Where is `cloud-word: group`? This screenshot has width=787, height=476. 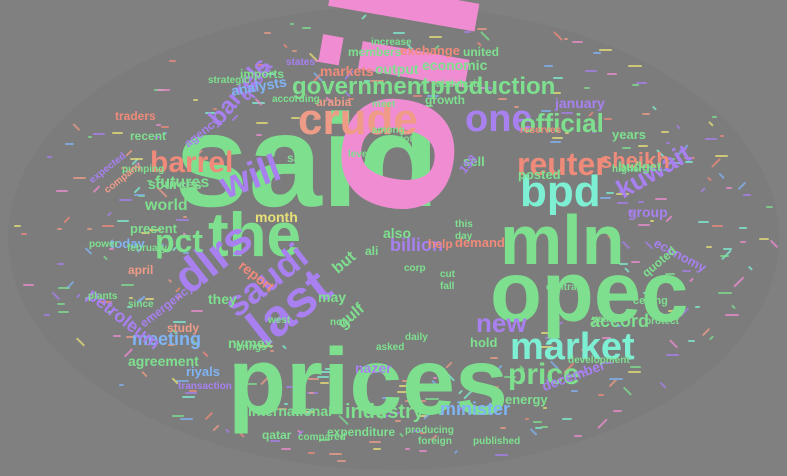 cloud-word: group is located at coordinates (648, 212).